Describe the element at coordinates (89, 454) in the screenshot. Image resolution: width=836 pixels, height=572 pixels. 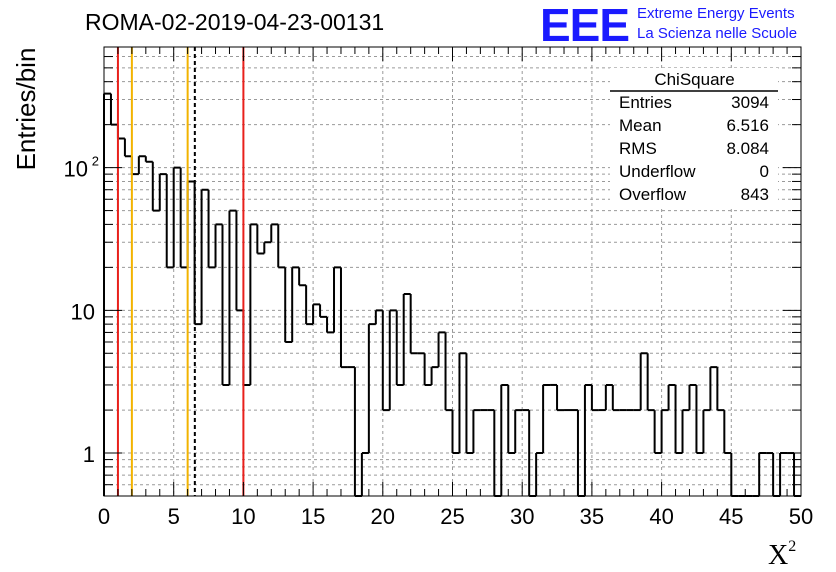
I see `y-tick-label: 1` at that location.